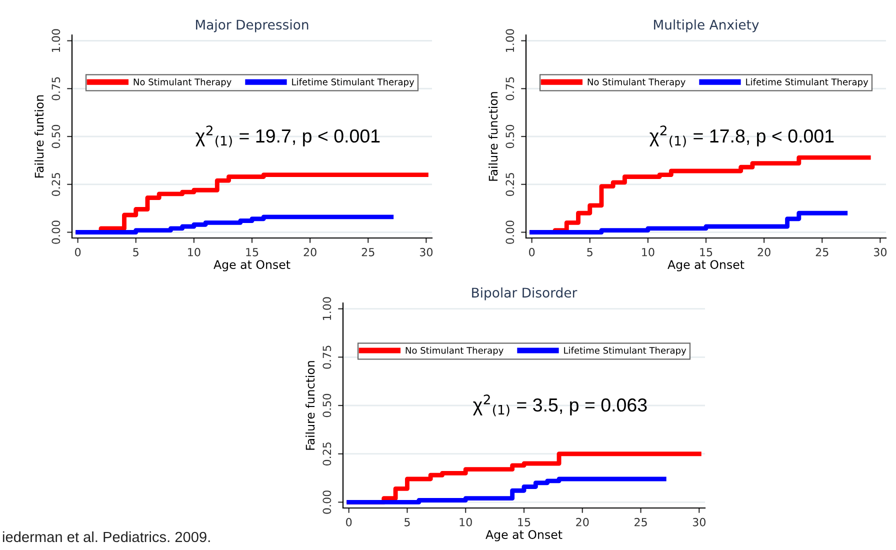 The height and width of the screenshot is (550, 896). Describe the element at coordinates (706, 25) in the screenshot. I see `chart-title: Multiple Anxiety` at that location.